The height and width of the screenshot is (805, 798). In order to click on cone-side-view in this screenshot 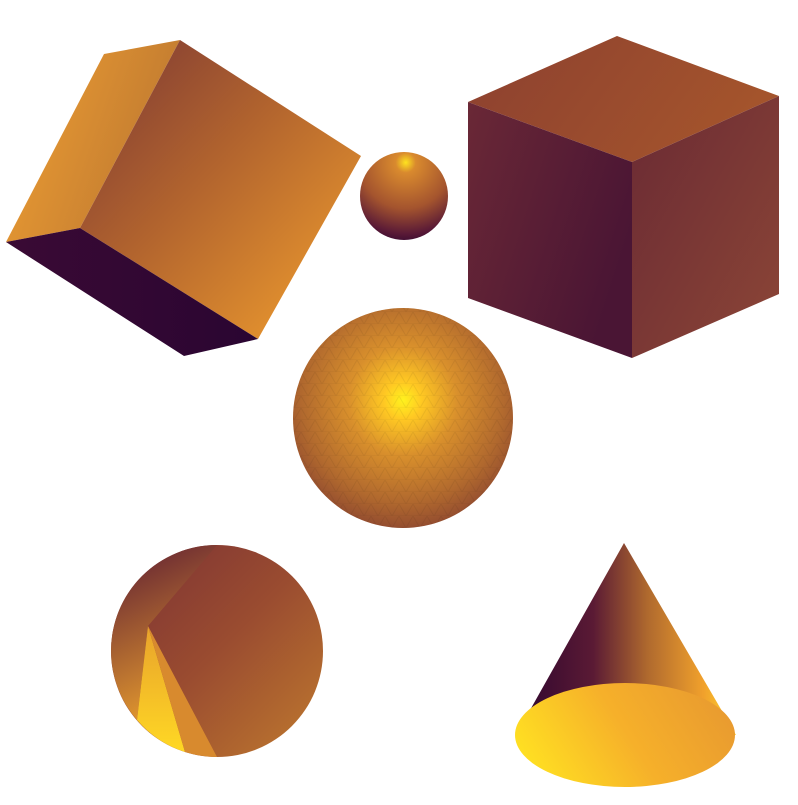, I will do `click(625, 665)`.